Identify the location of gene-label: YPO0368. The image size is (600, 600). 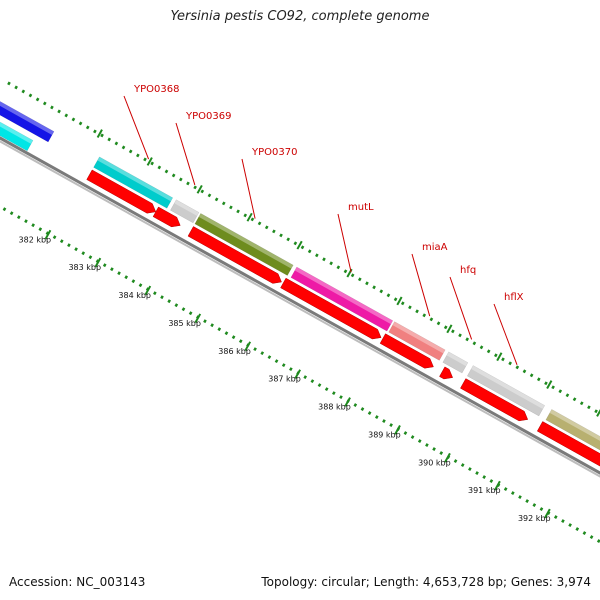
(156, 89).